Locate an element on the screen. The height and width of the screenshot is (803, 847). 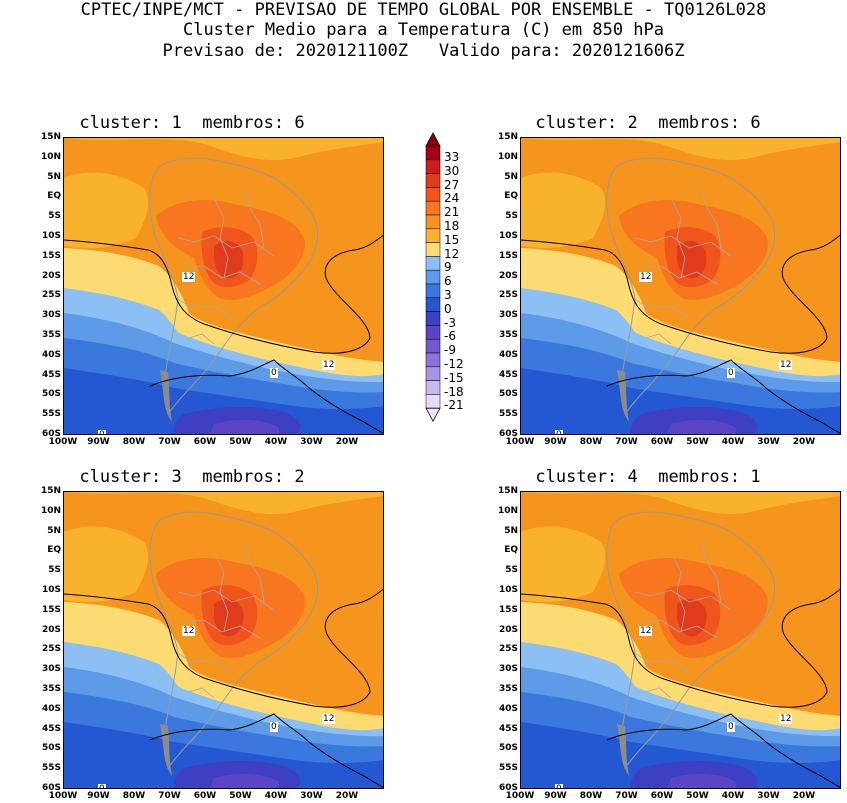
lat-tick-label: 10N is located at coordinates (507, 156).